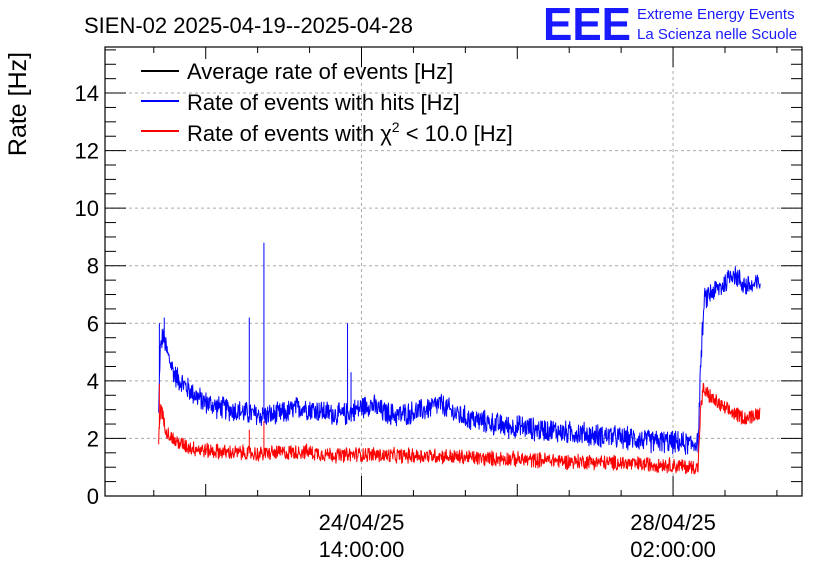 The height and width of the screenshot is (572, 836). What do you see at coordinates (673, 549) in the screenshot?
I see `x-tick-label-time: 02:00:00` at bounding box center [673, 549].